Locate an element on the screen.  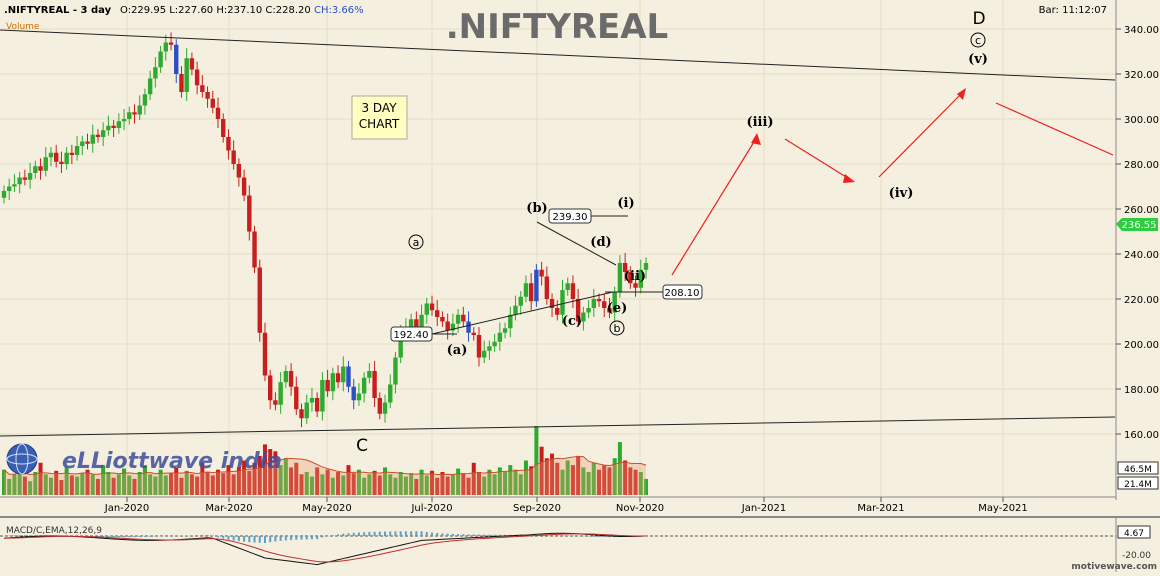
svg-text: 239.30 is located at coordinates (570, 217).